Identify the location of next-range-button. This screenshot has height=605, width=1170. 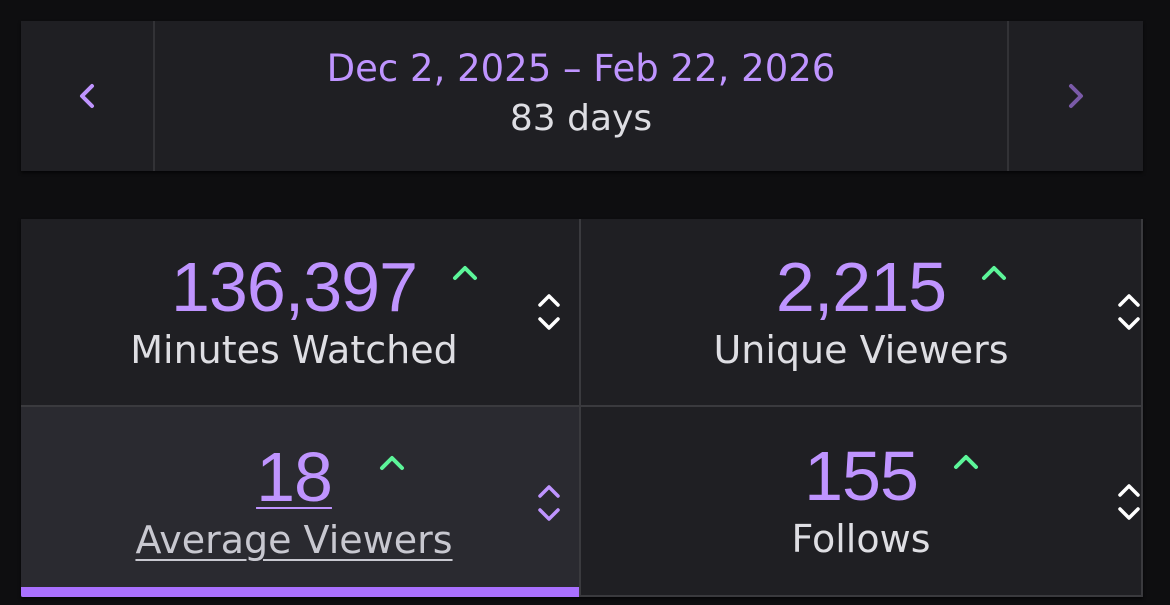
(1076, 96).